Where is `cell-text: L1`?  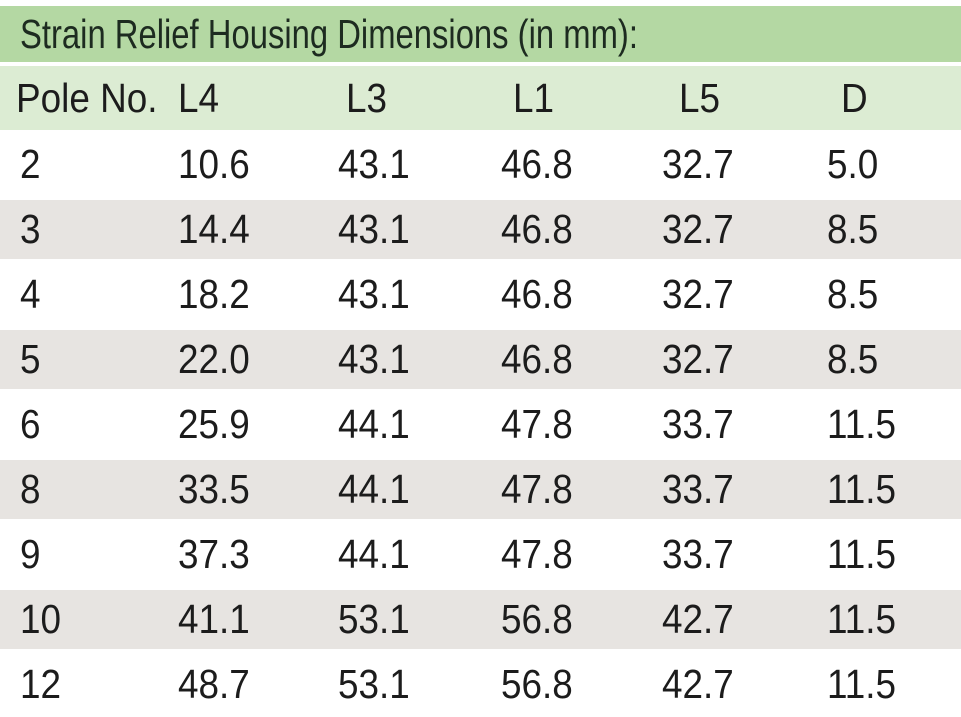
cell-text: L1 is located at coordinates (534, 97).